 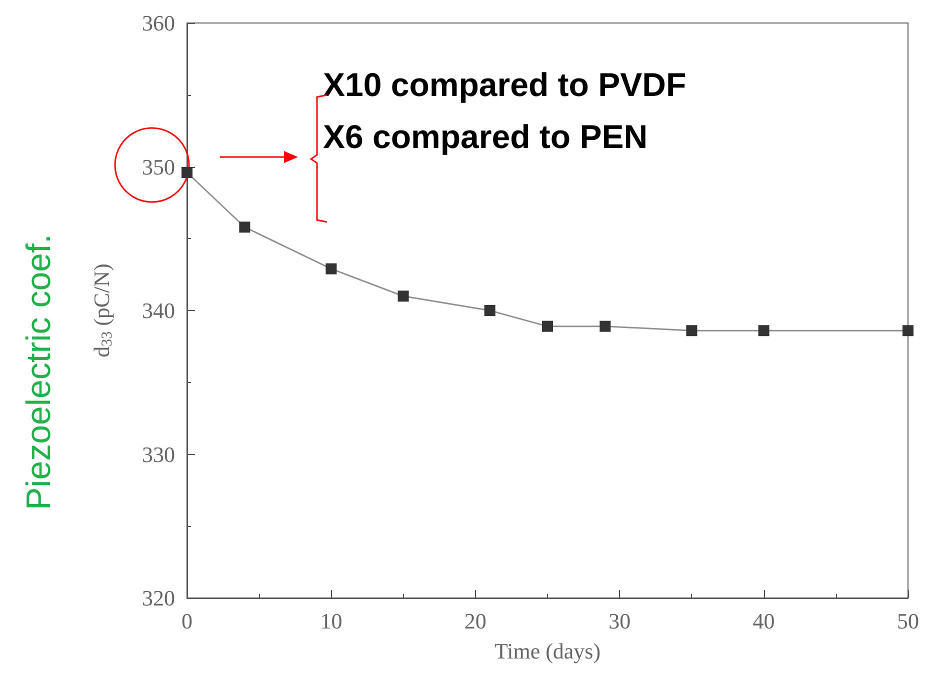 What do you see at coordinates (485, 136) in the screenshot?
I see `annotation: X6 compared to PEN` at bounding box center [485, 136].